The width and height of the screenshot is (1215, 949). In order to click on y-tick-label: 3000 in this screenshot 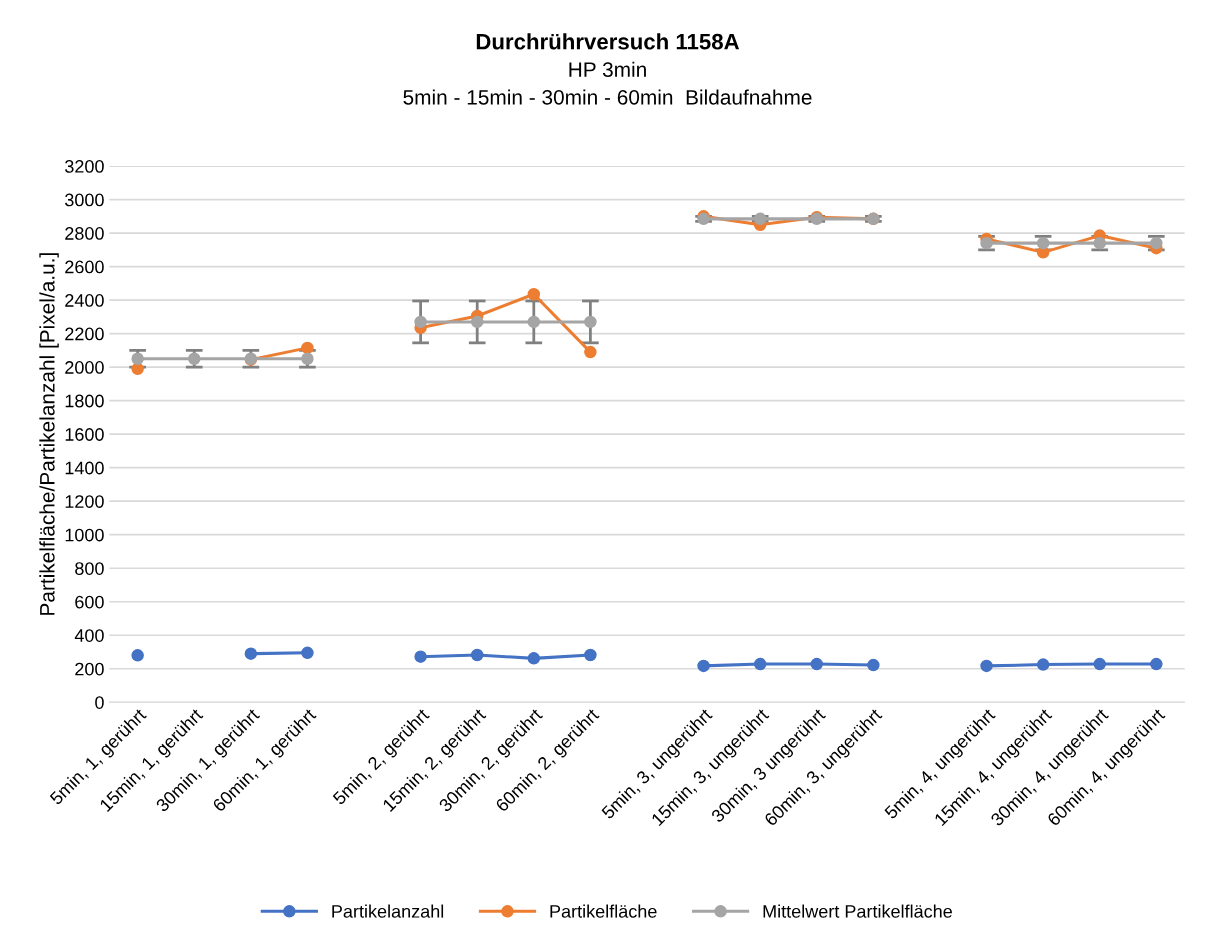, I will do `click(84, 200)`.